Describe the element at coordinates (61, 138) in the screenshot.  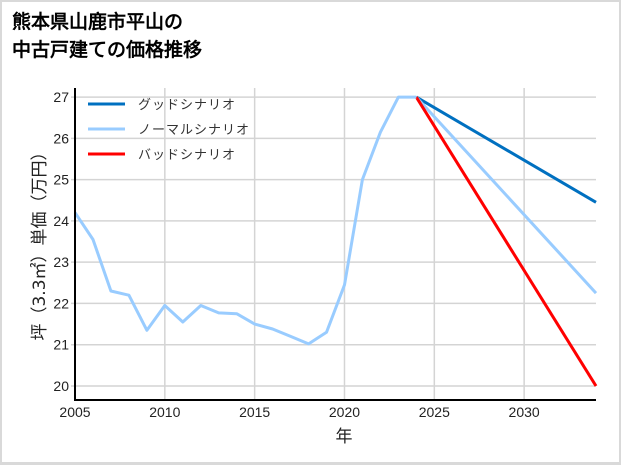
I see `y-tick-label: 26` at that location.